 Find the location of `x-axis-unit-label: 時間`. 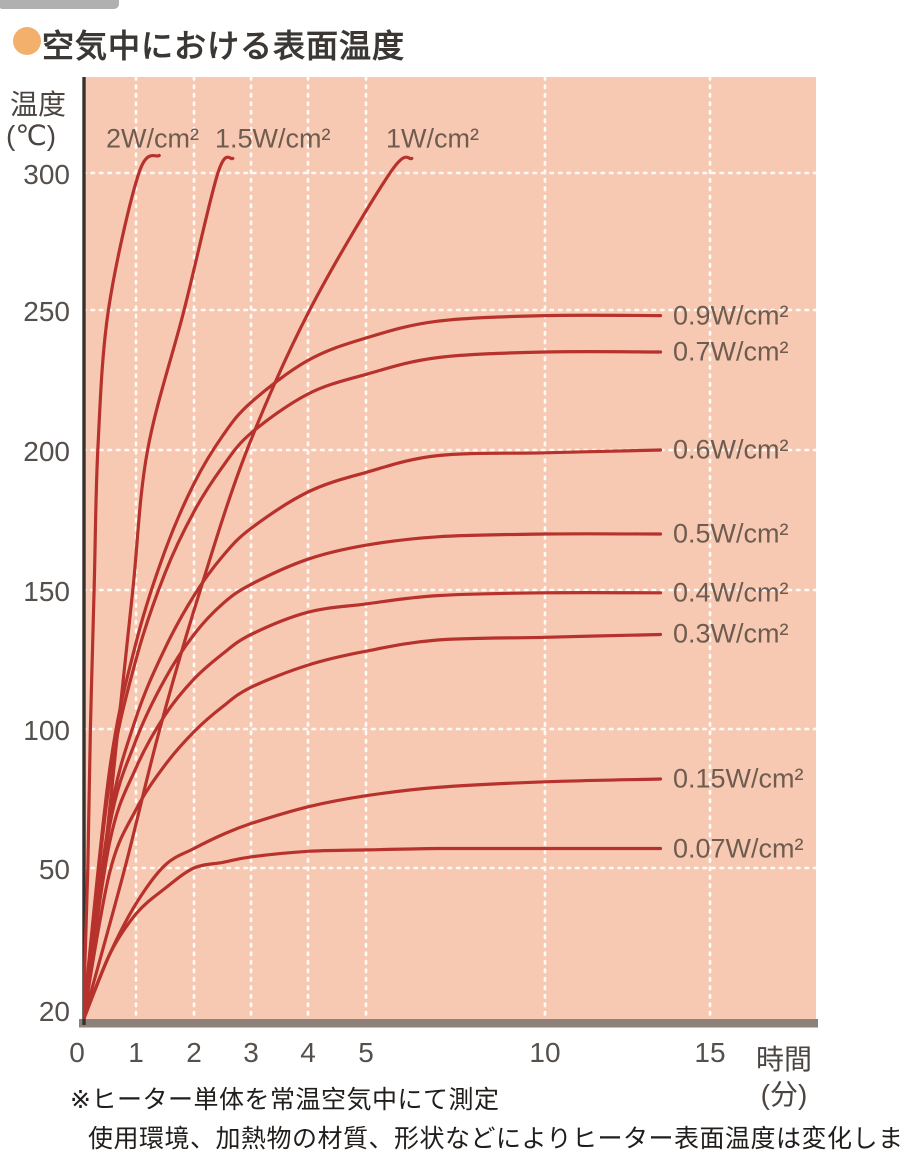

x-axis-unit-label: 時間 is located at coordinates (783, 1059).